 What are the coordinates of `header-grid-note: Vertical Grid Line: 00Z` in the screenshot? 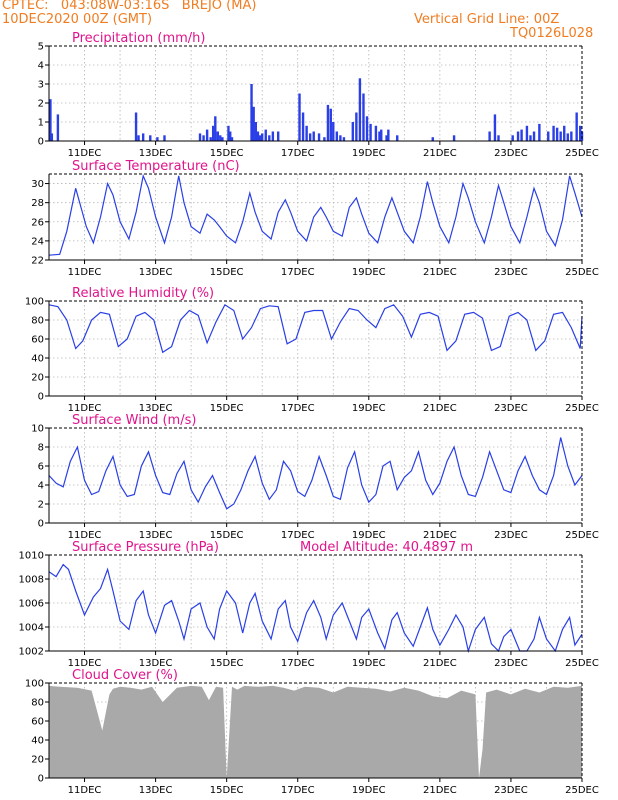 It's located at (487, 19).